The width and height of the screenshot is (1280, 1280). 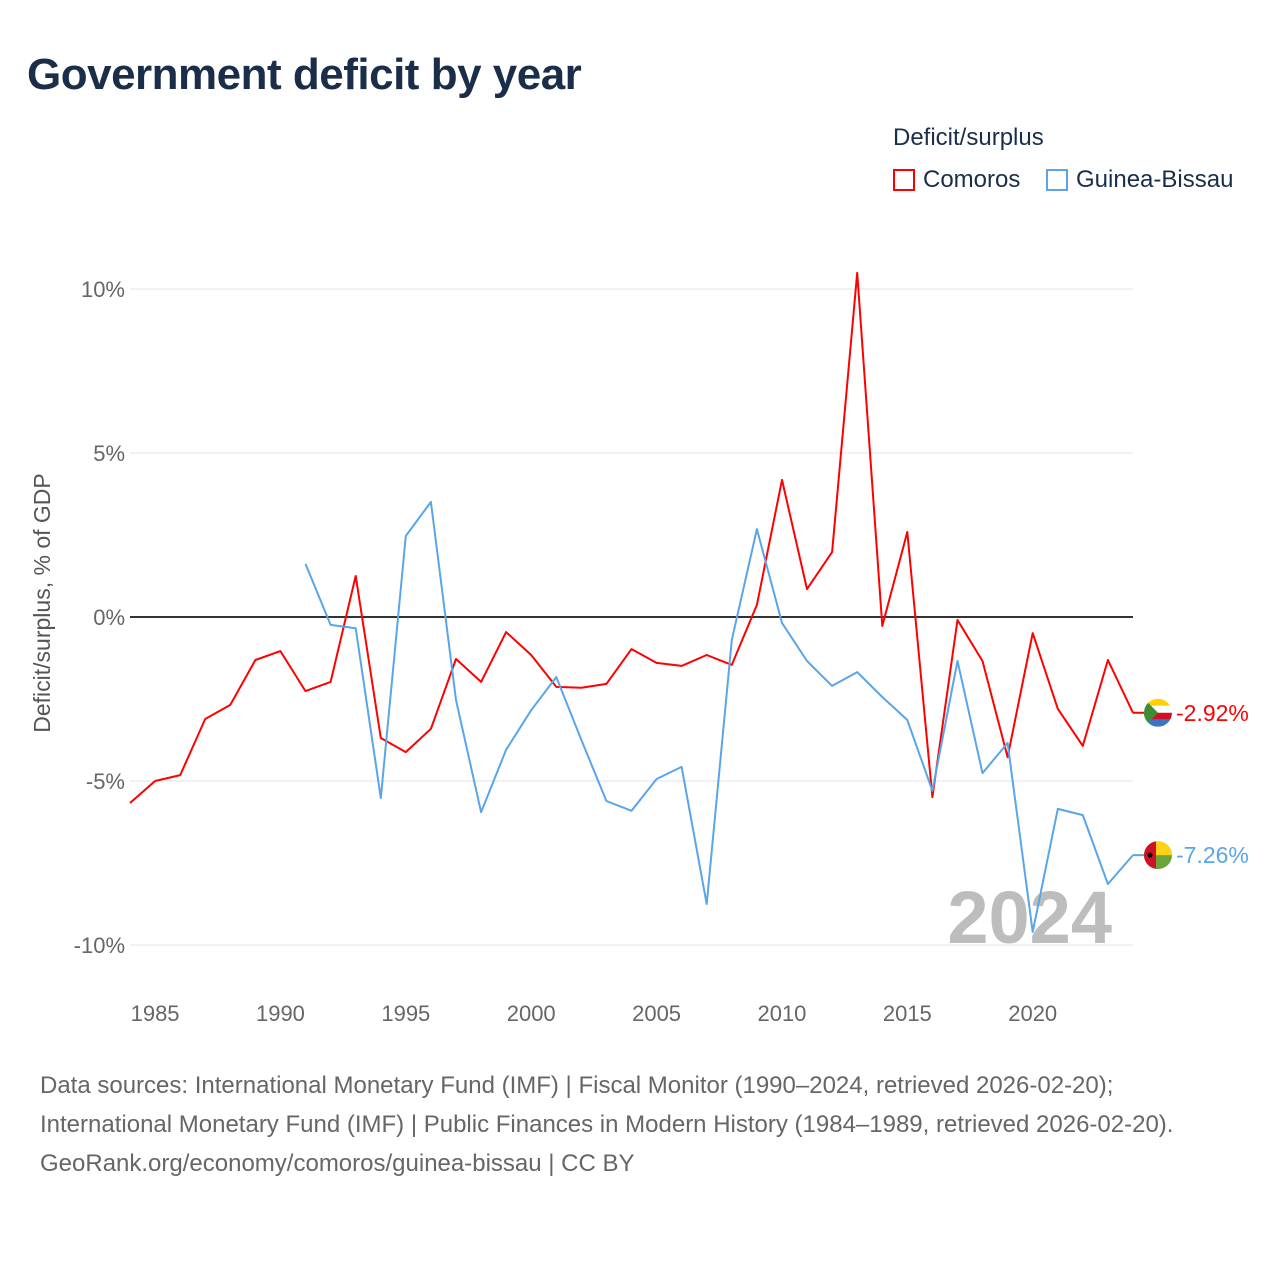 What do you see at coordinates (105, 781) in the screenshot?
I see `y-tick-label: -5%` at bounding box center [105, 781].